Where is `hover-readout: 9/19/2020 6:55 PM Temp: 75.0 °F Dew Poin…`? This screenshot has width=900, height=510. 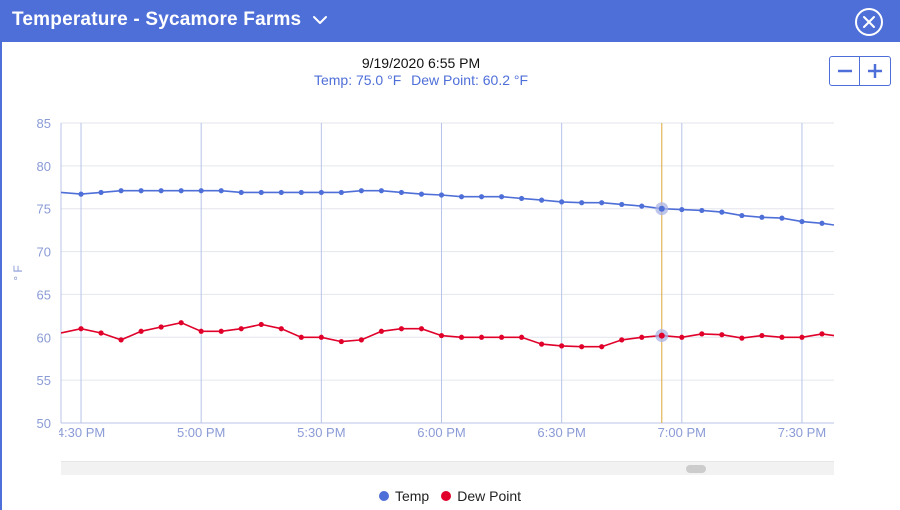
hover-readout: 9/19/2020 6:55 PM Temp: 75.0 °F Dew Poin… is located at coordinates (421, 72).